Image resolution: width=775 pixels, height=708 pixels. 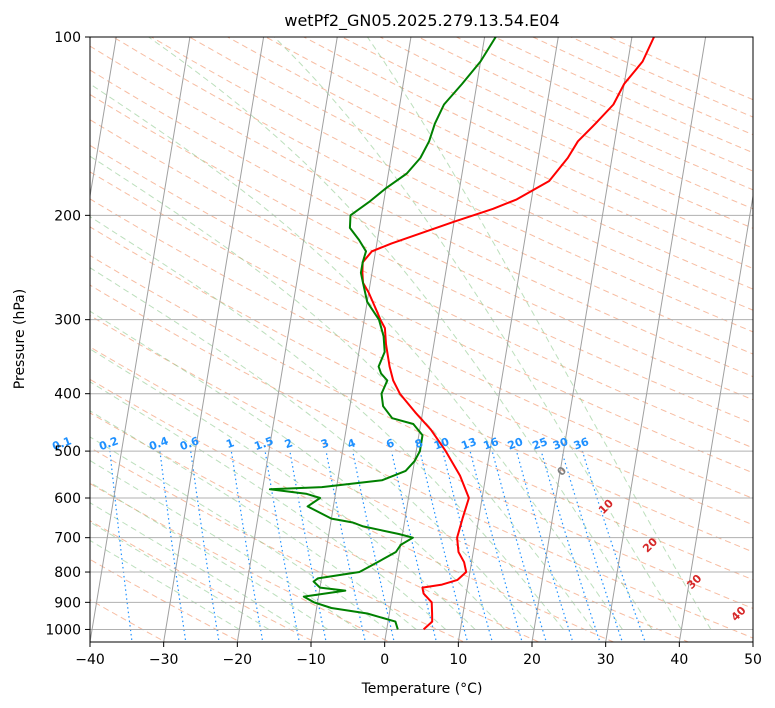 I want to click on x-tick-label: 40, so click(x=679, y=660).